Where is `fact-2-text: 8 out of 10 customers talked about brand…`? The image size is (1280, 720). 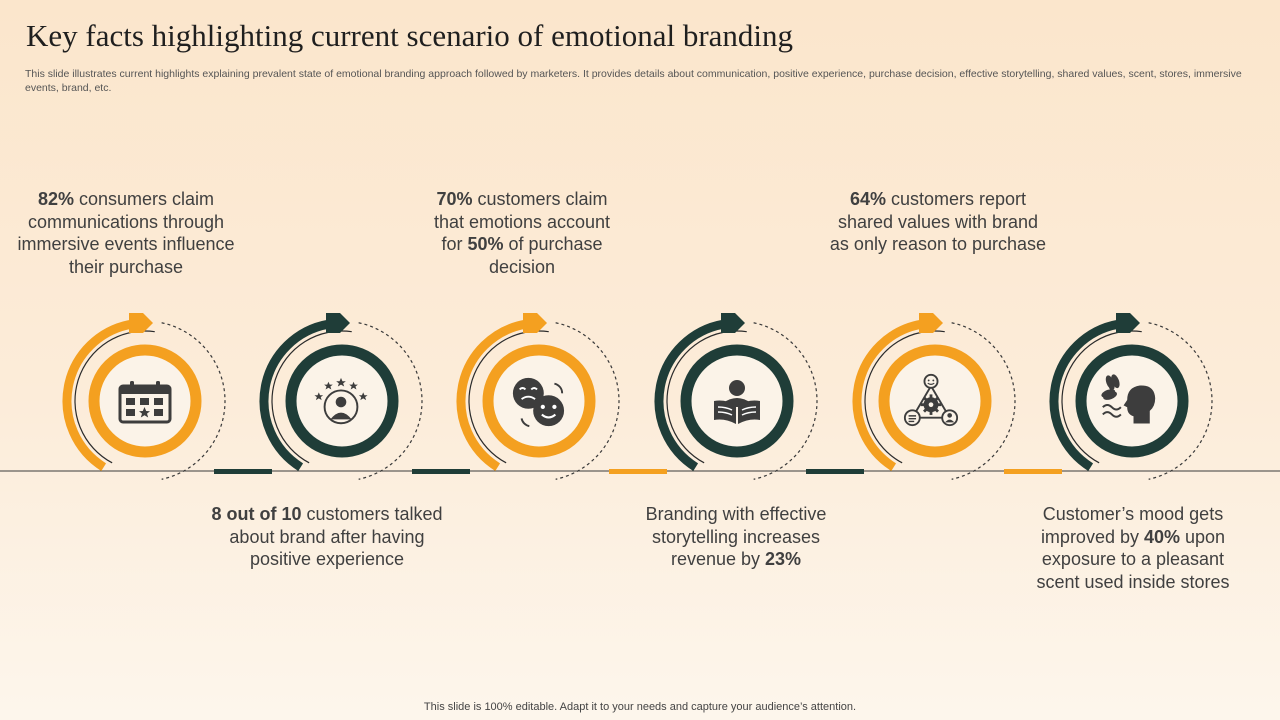
fact-2-text: 8 out of 10 customers talked about brand… is located at coordinates (327, 537).